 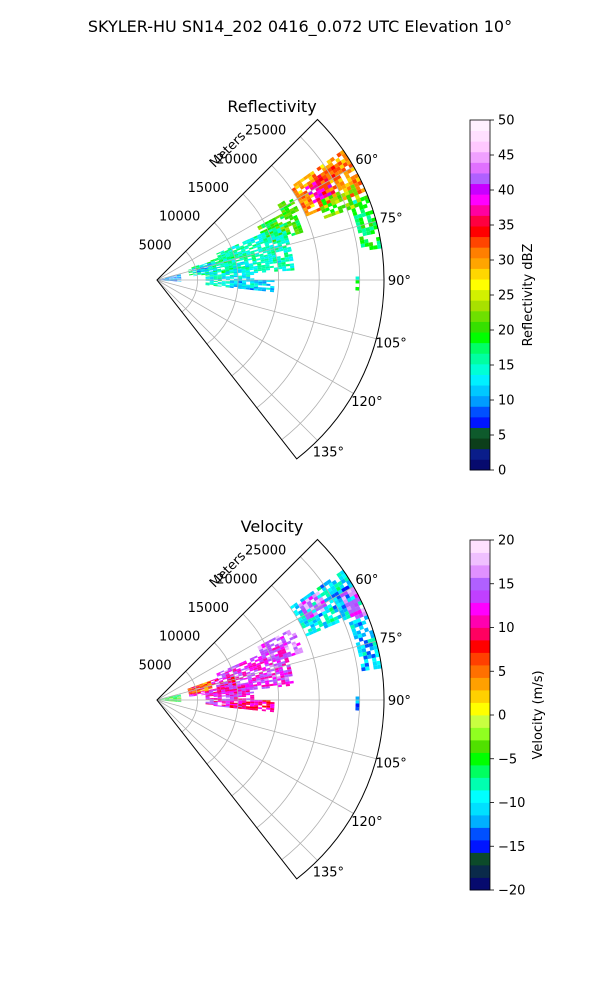 I want to click on colorbar-tick-label: 15, so click(x=506, y=584).